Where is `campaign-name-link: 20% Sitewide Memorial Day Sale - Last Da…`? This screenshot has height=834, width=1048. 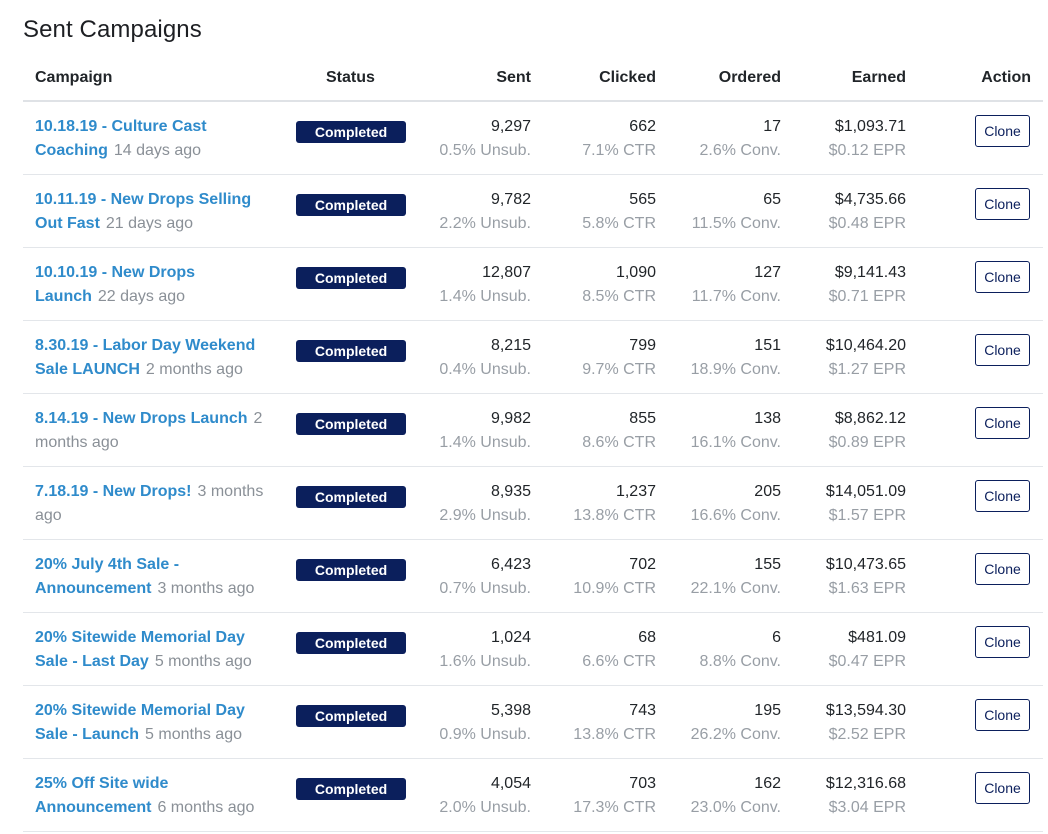 campaign-name-link: 20% Sitewide Memorial Day Sale - Last Da… is located at coordinates (140, 649).